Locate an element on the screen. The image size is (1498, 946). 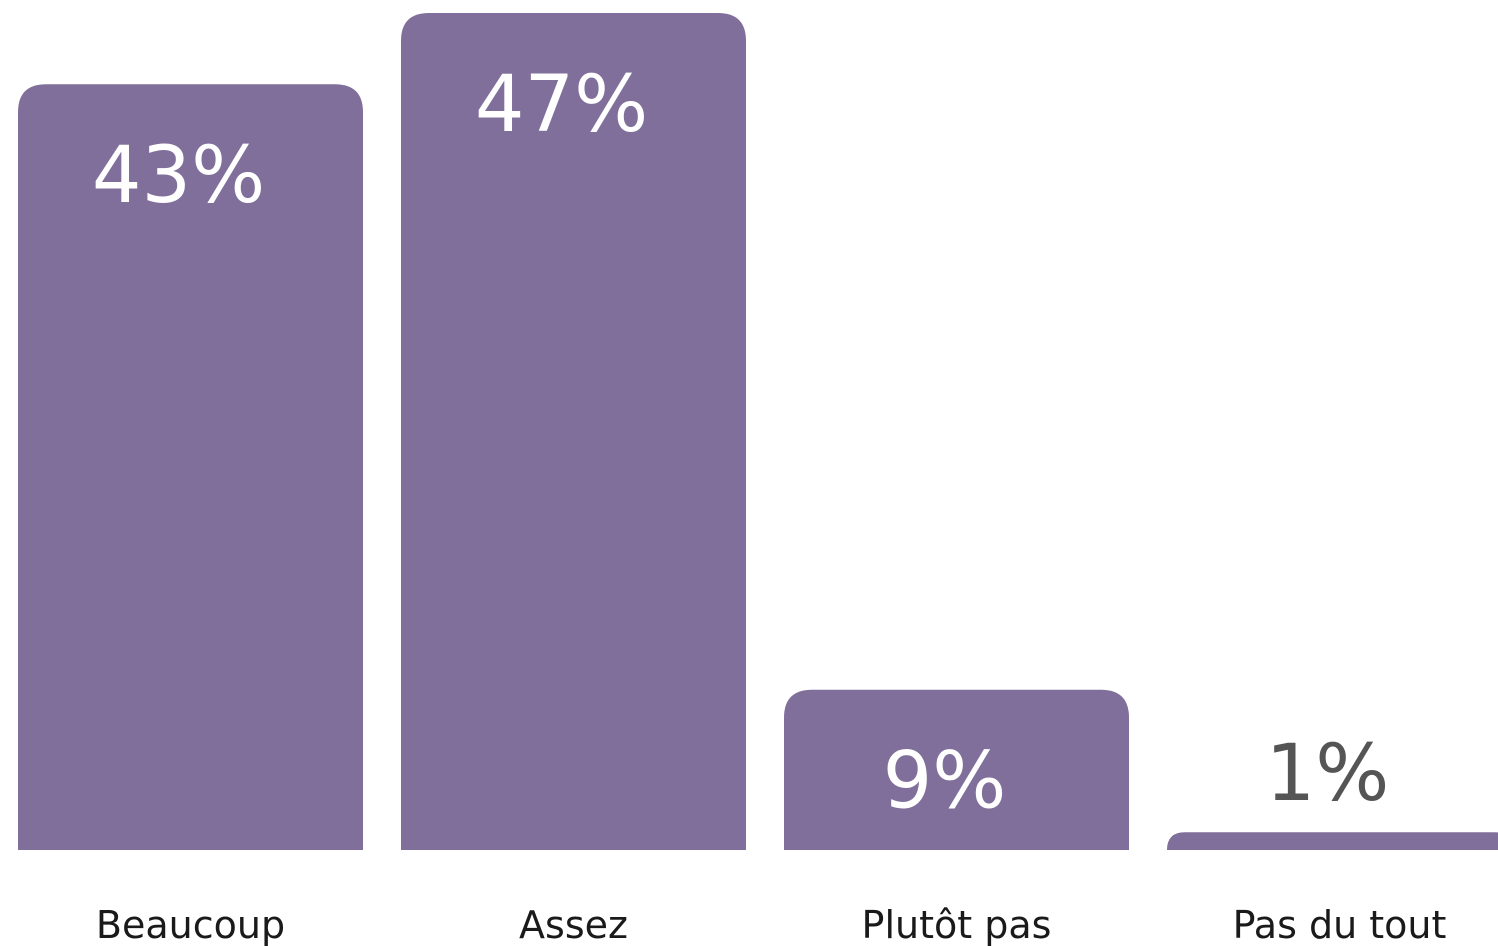
category-label: Pas du tout is located at coordinates (1340, 924).